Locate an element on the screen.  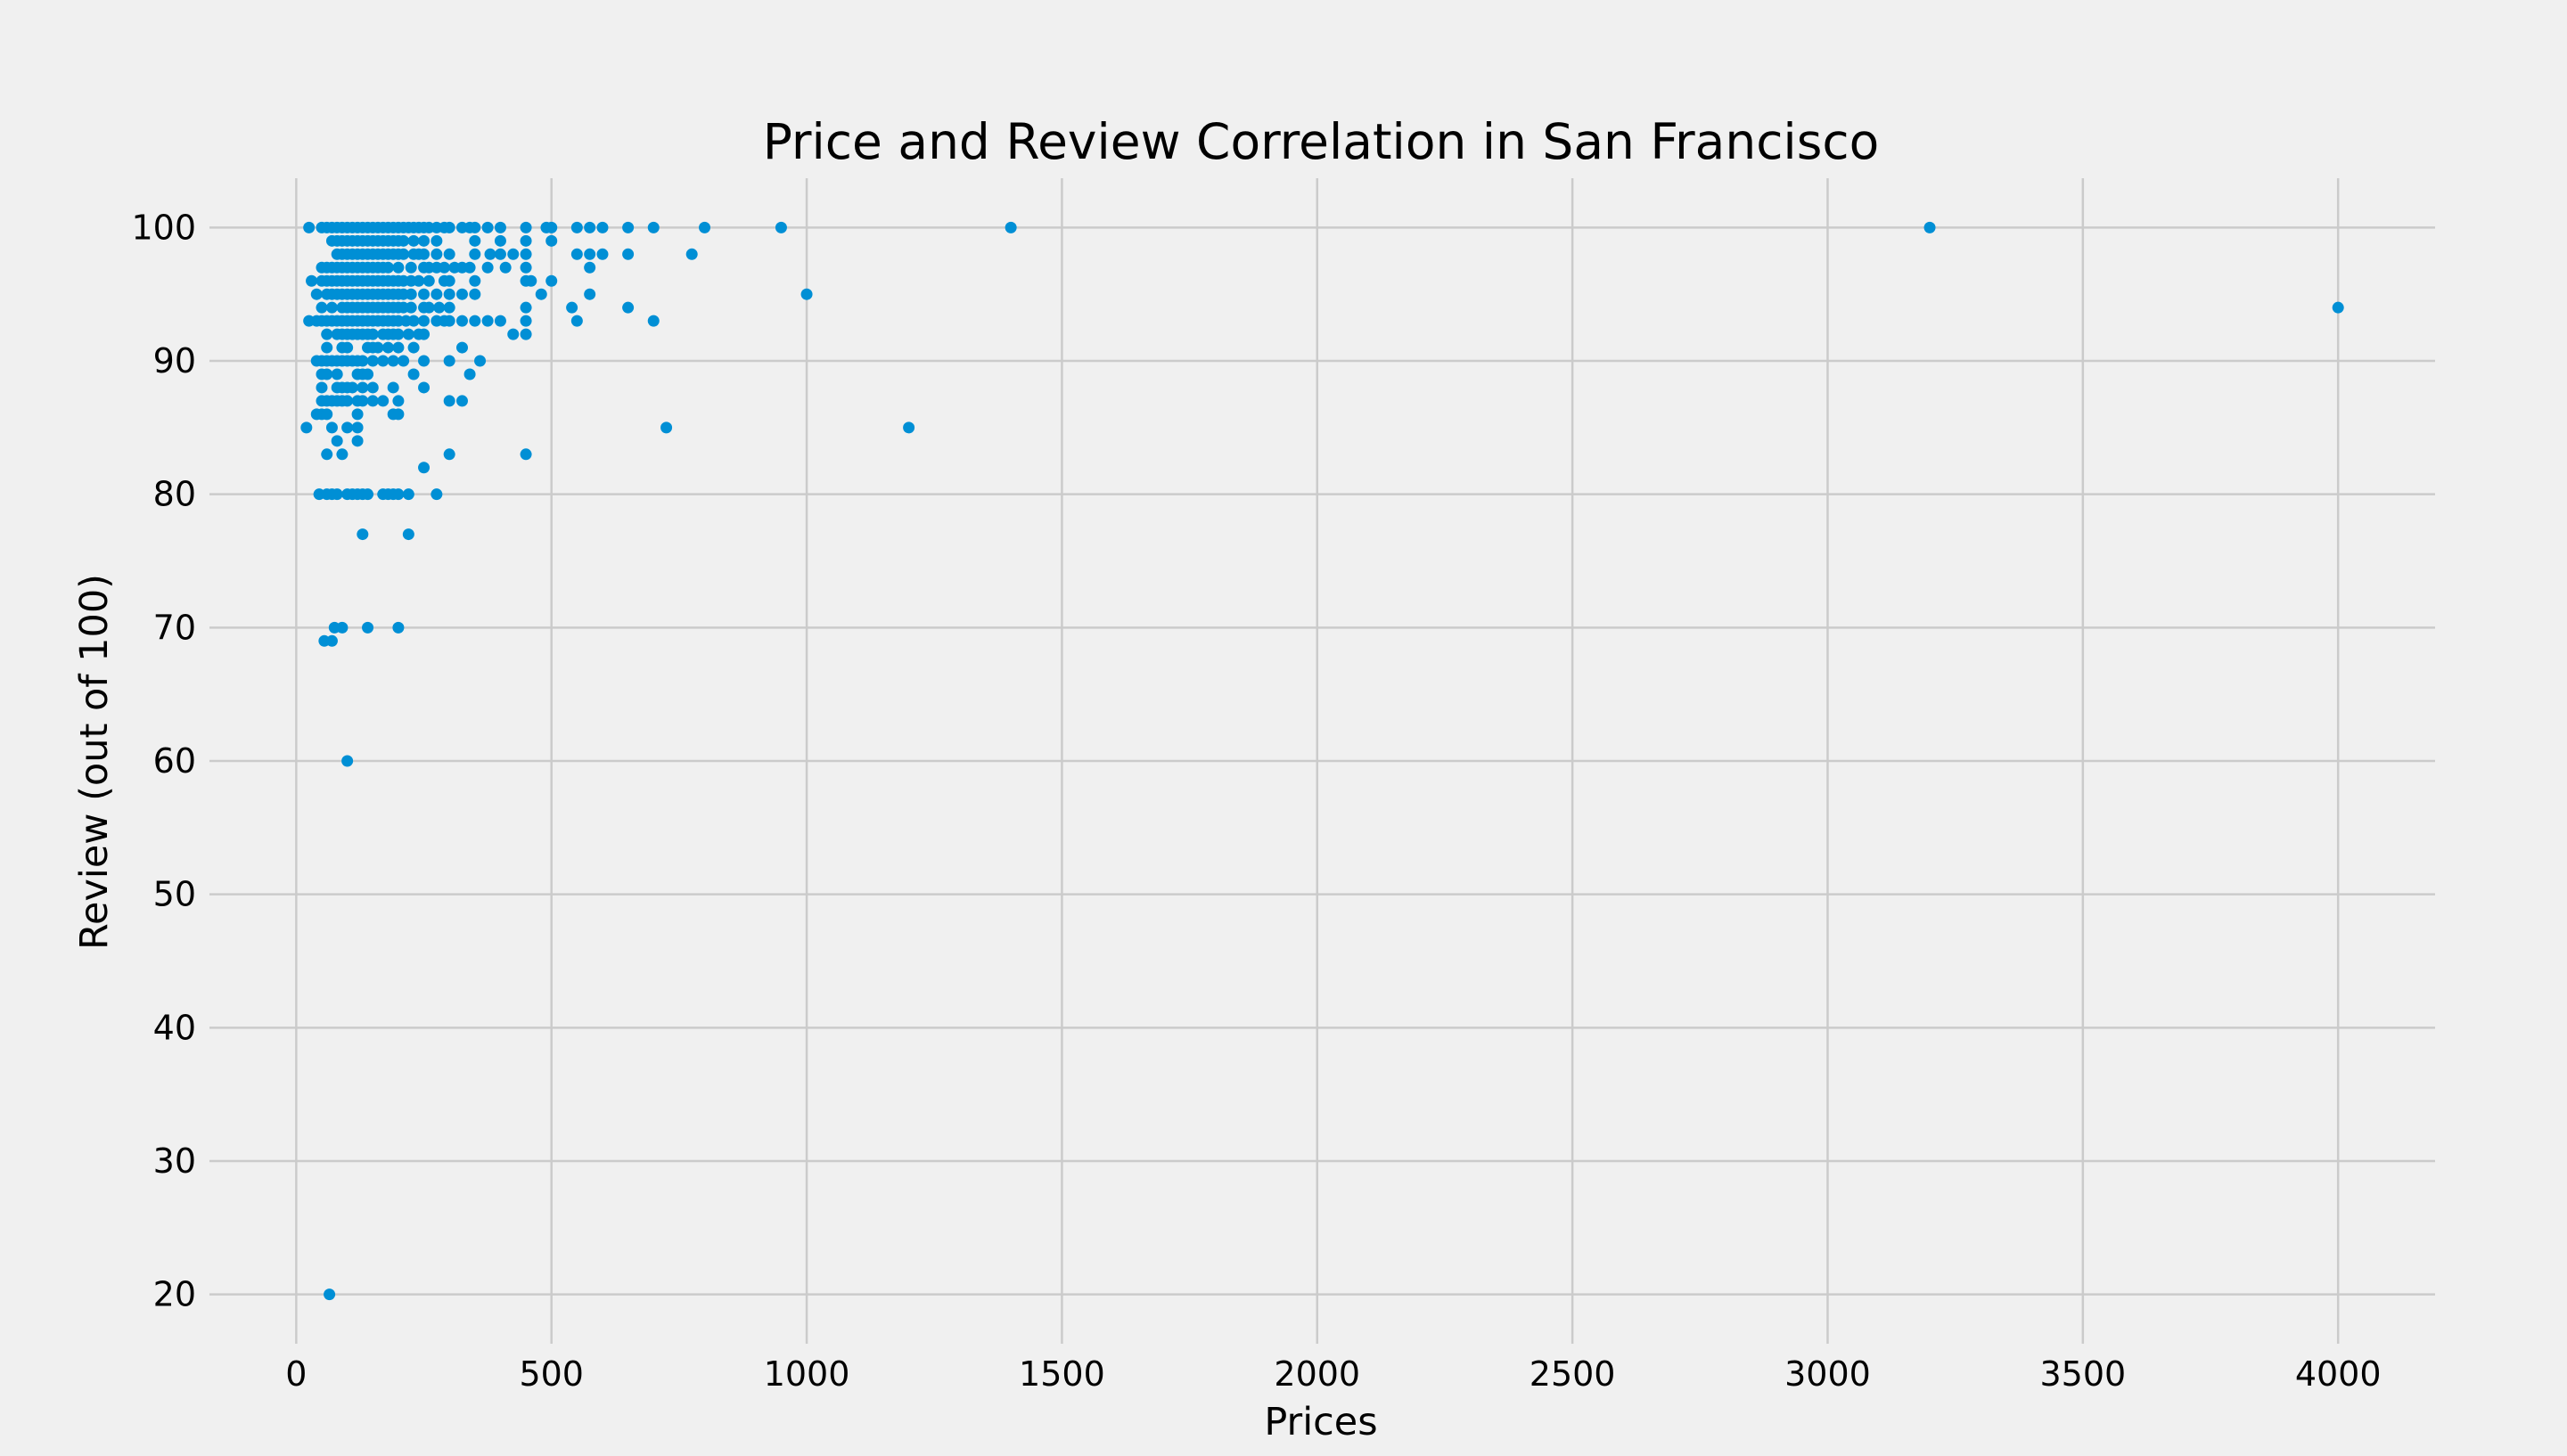
x-tick-label: 1500 is located at coordinates (1062, 1374).